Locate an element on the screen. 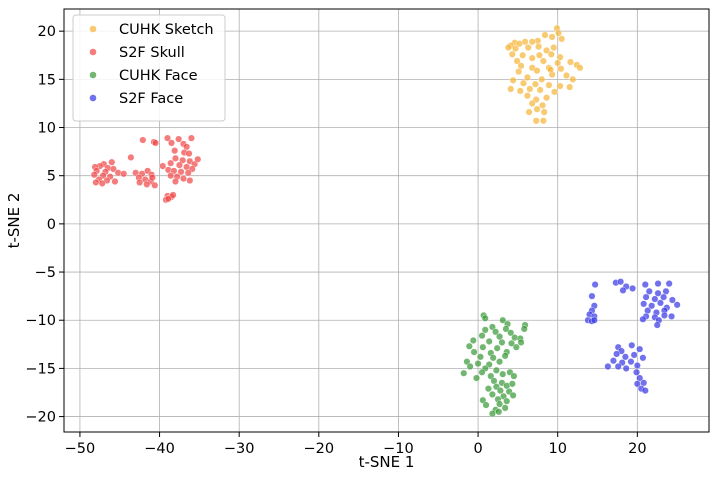  y-axis-label: t-SNE 2 is located at coordinates (14, 221).